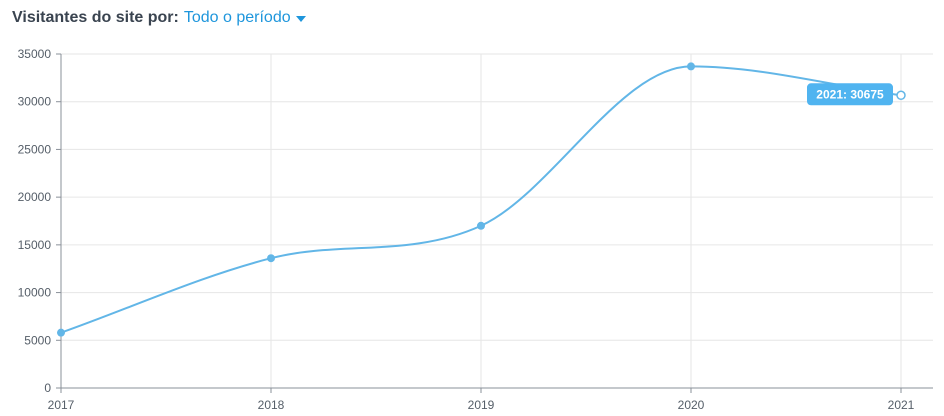 The width and height of the screenshot is (944, 416). Describe the element at coordinates (37, 340) in the screenshot. I see `y-tick-label: 5000` at that location.